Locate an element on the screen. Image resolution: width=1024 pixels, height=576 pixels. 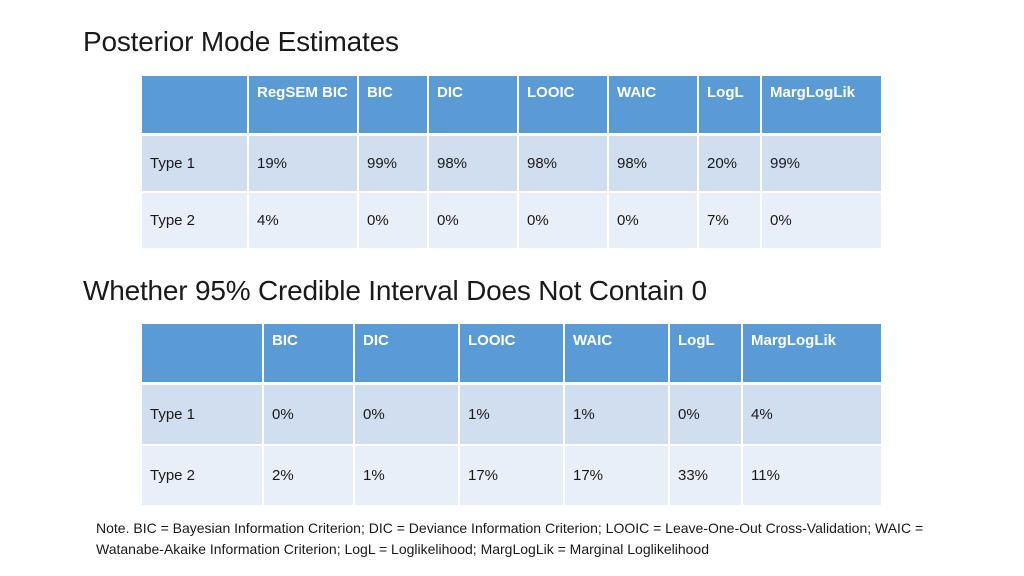
table-cell: 19% is located at coordinates (304, 164).